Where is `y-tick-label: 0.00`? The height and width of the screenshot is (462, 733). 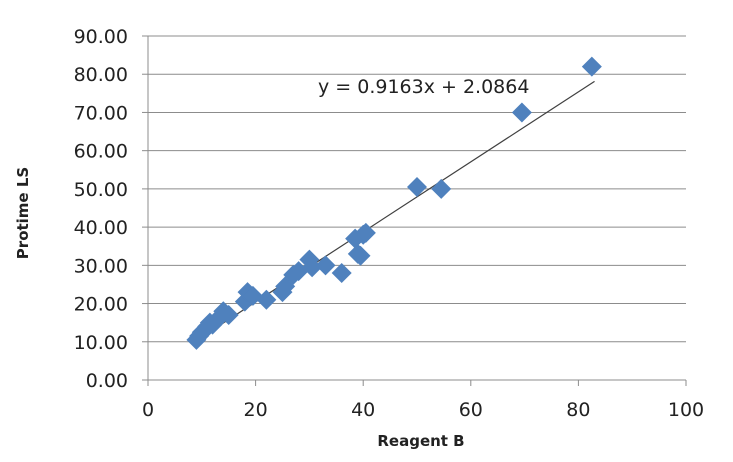
y-tick-label: 0.00 is located at coordinates (107, 381).